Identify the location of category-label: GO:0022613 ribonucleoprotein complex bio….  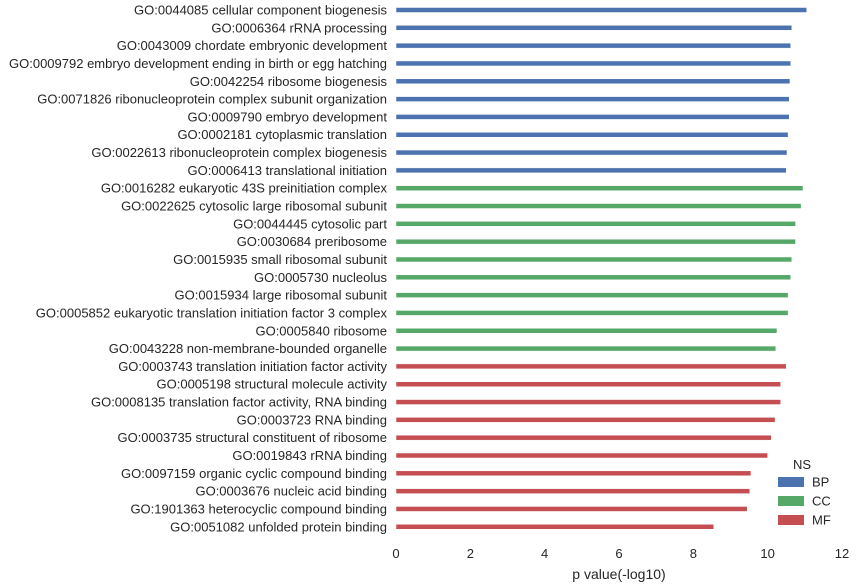
(239, 152).